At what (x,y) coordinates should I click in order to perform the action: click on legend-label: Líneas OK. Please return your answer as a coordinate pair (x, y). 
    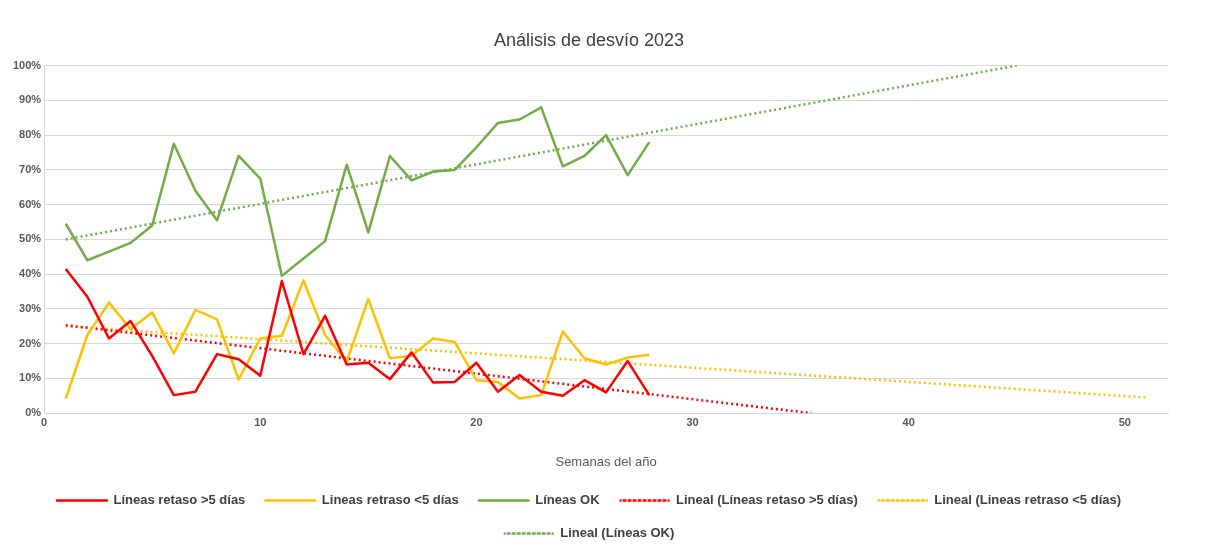
    Looking at the image, I should click on (568, 500).